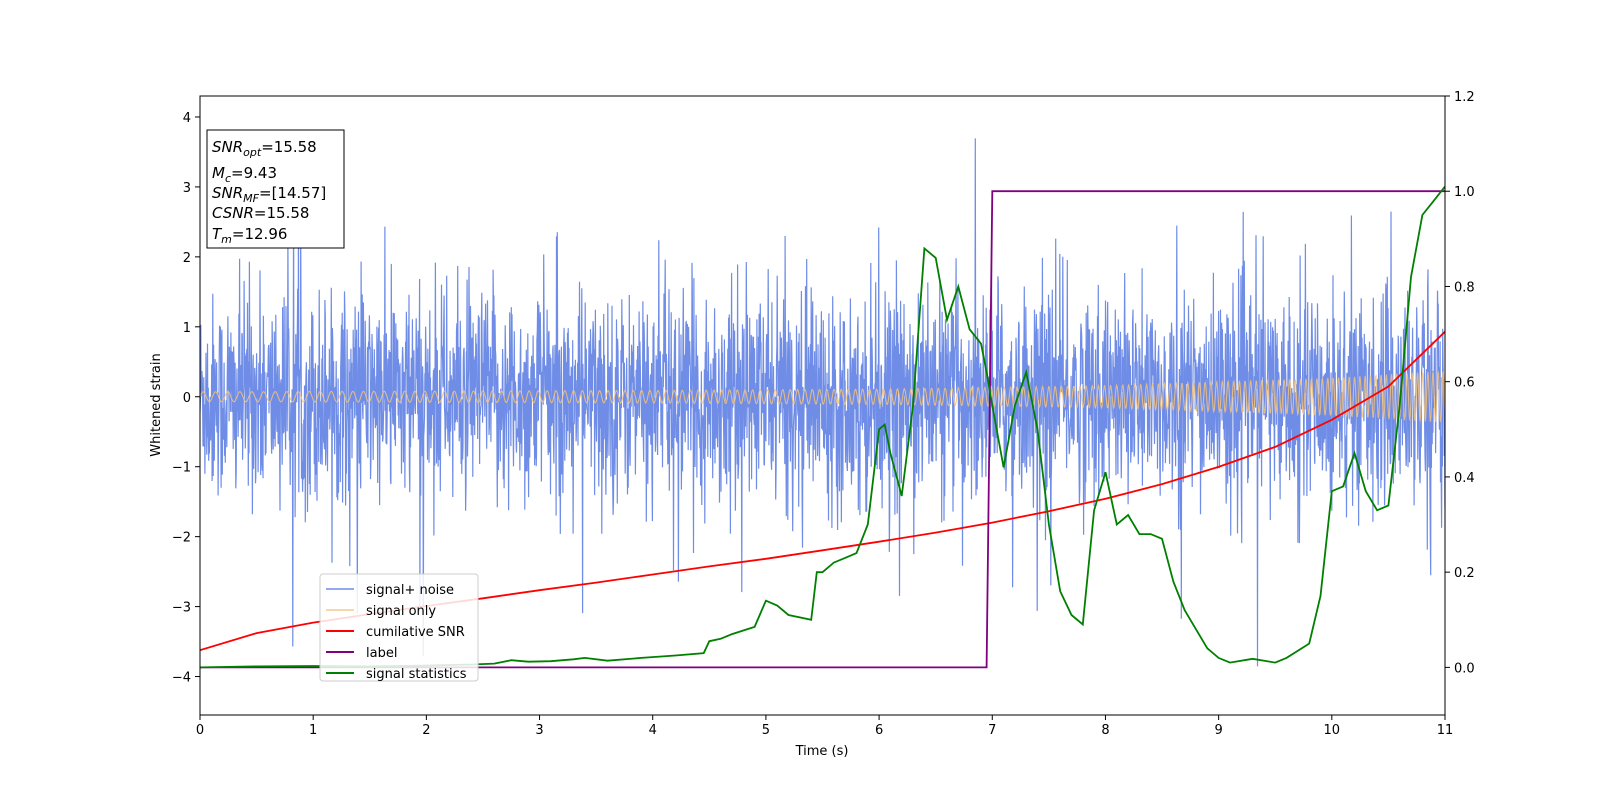 The height and width of the screenshot is (800, 1600). Describe the element at coordinates (1464, 478) in the screenshot. I see `y2-tick-label: 0.4` at that location.